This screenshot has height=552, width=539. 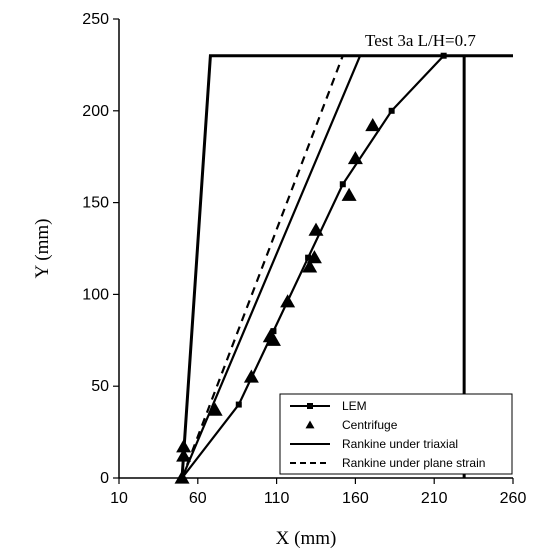 I want to click on x-tick-label: 60, so click(x=198, y=498).